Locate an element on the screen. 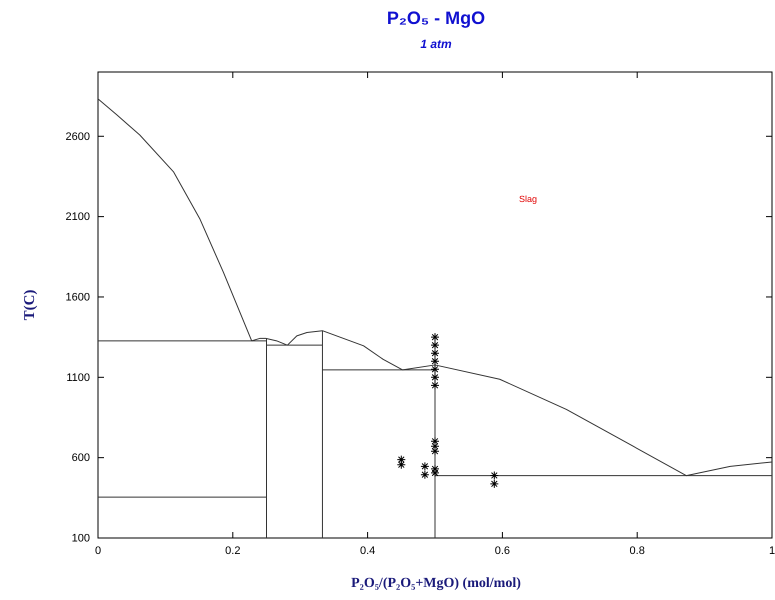  x-tick-label: 0.8 is located at coordinates (637, 550).